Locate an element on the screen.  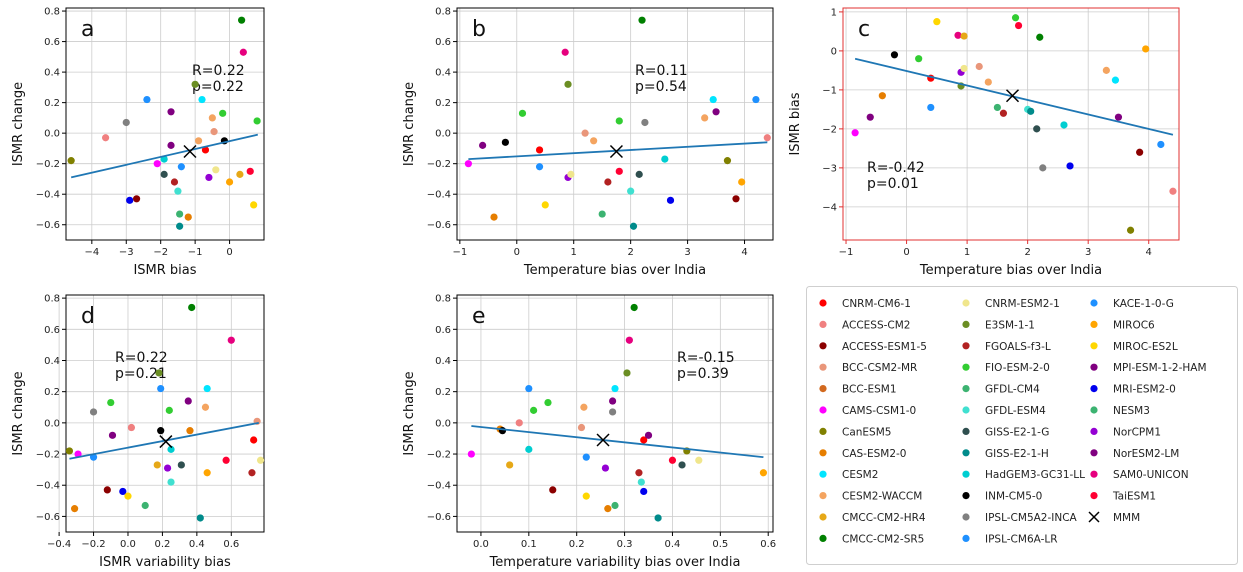
x-tick-label: 3 is located at coordinates (687, 252).